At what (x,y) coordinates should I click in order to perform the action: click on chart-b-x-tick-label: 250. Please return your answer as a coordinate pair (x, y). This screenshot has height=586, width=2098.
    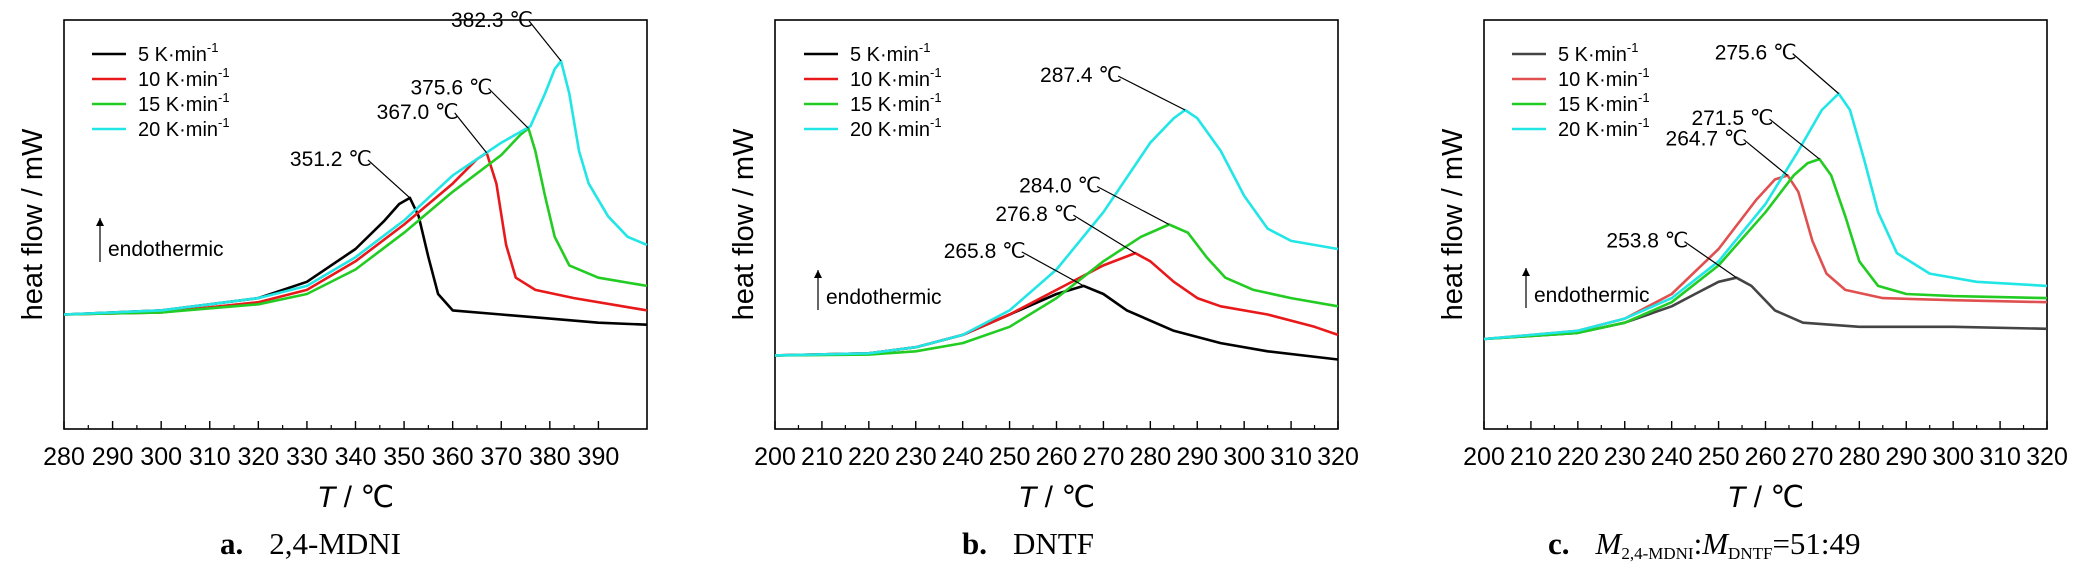
    Looking at the image, I should click on (1010, 457).